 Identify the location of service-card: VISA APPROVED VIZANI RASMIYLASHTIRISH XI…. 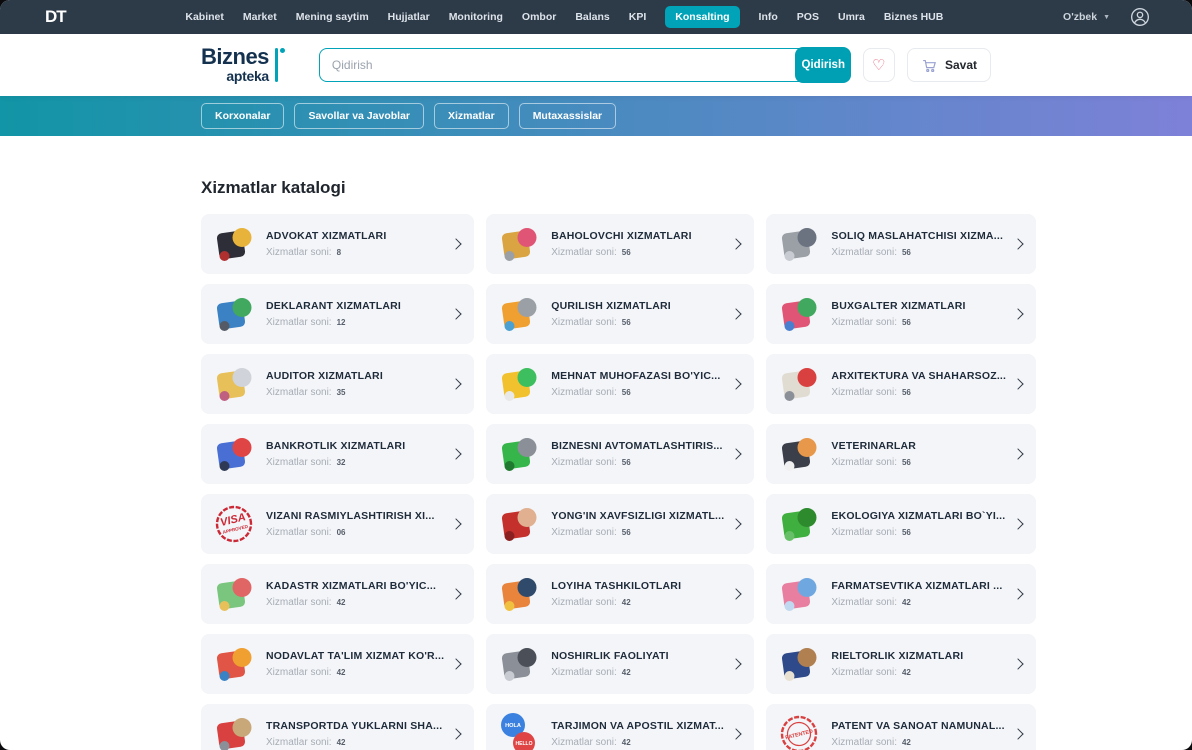
(338, 524).